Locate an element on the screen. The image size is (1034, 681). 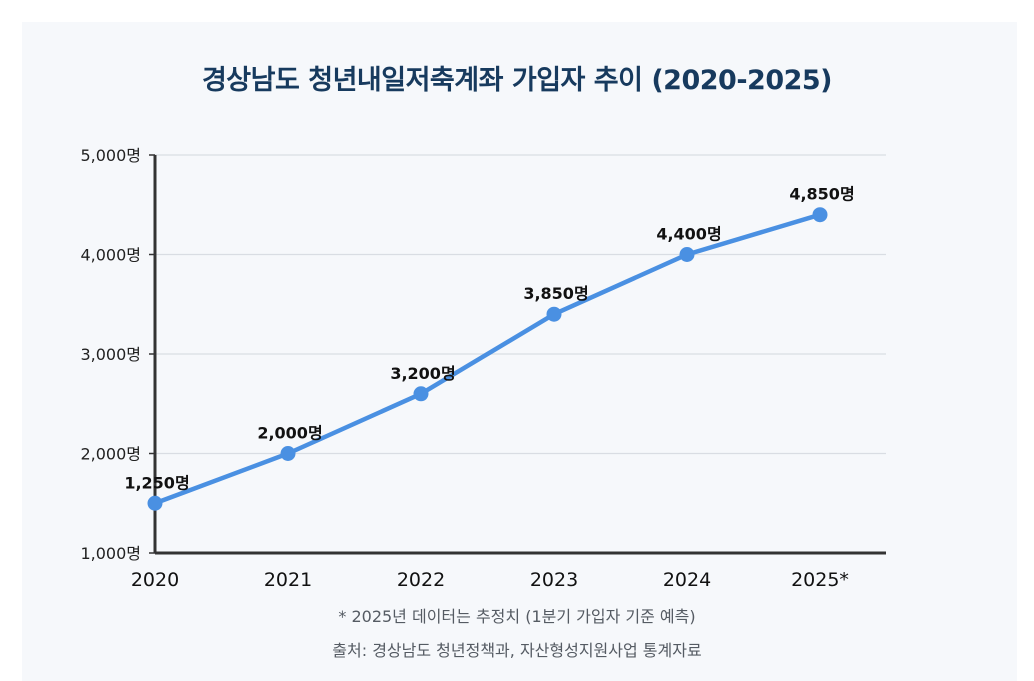
x-tick-label: 2024 is located at coordinates (687, 580).